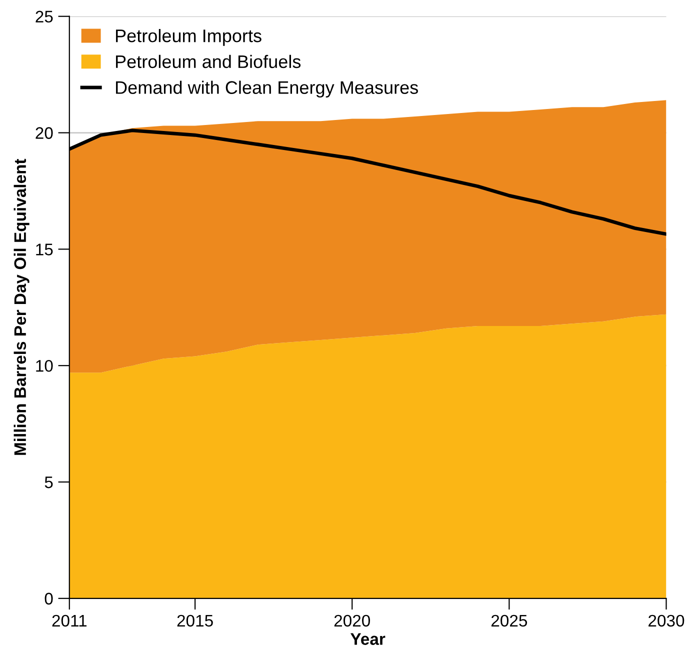 The width and height of the screenshot is (694, 654). I want to click on y-tick-label: 25, so click(44, 16).